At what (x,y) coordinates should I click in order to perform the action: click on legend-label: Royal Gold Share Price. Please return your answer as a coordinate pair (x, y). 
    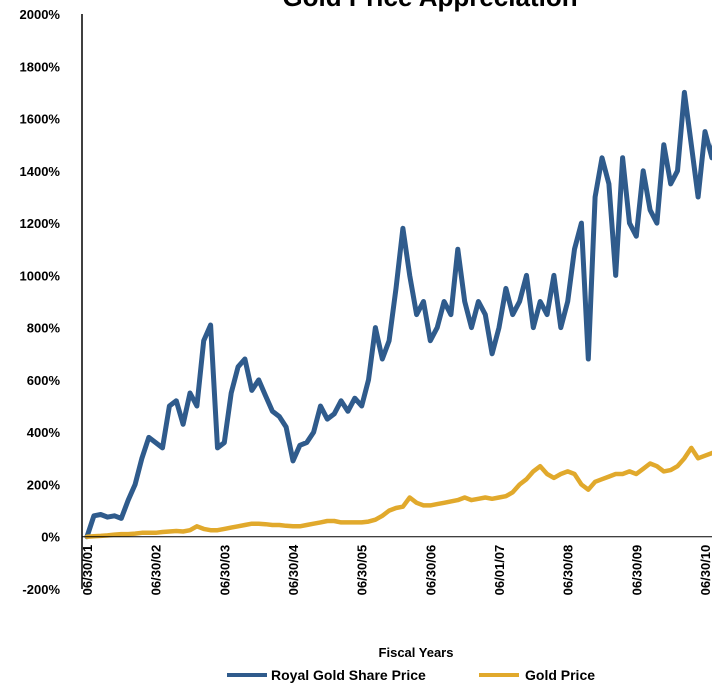
    Looking at the image, I should click on (348, 675).